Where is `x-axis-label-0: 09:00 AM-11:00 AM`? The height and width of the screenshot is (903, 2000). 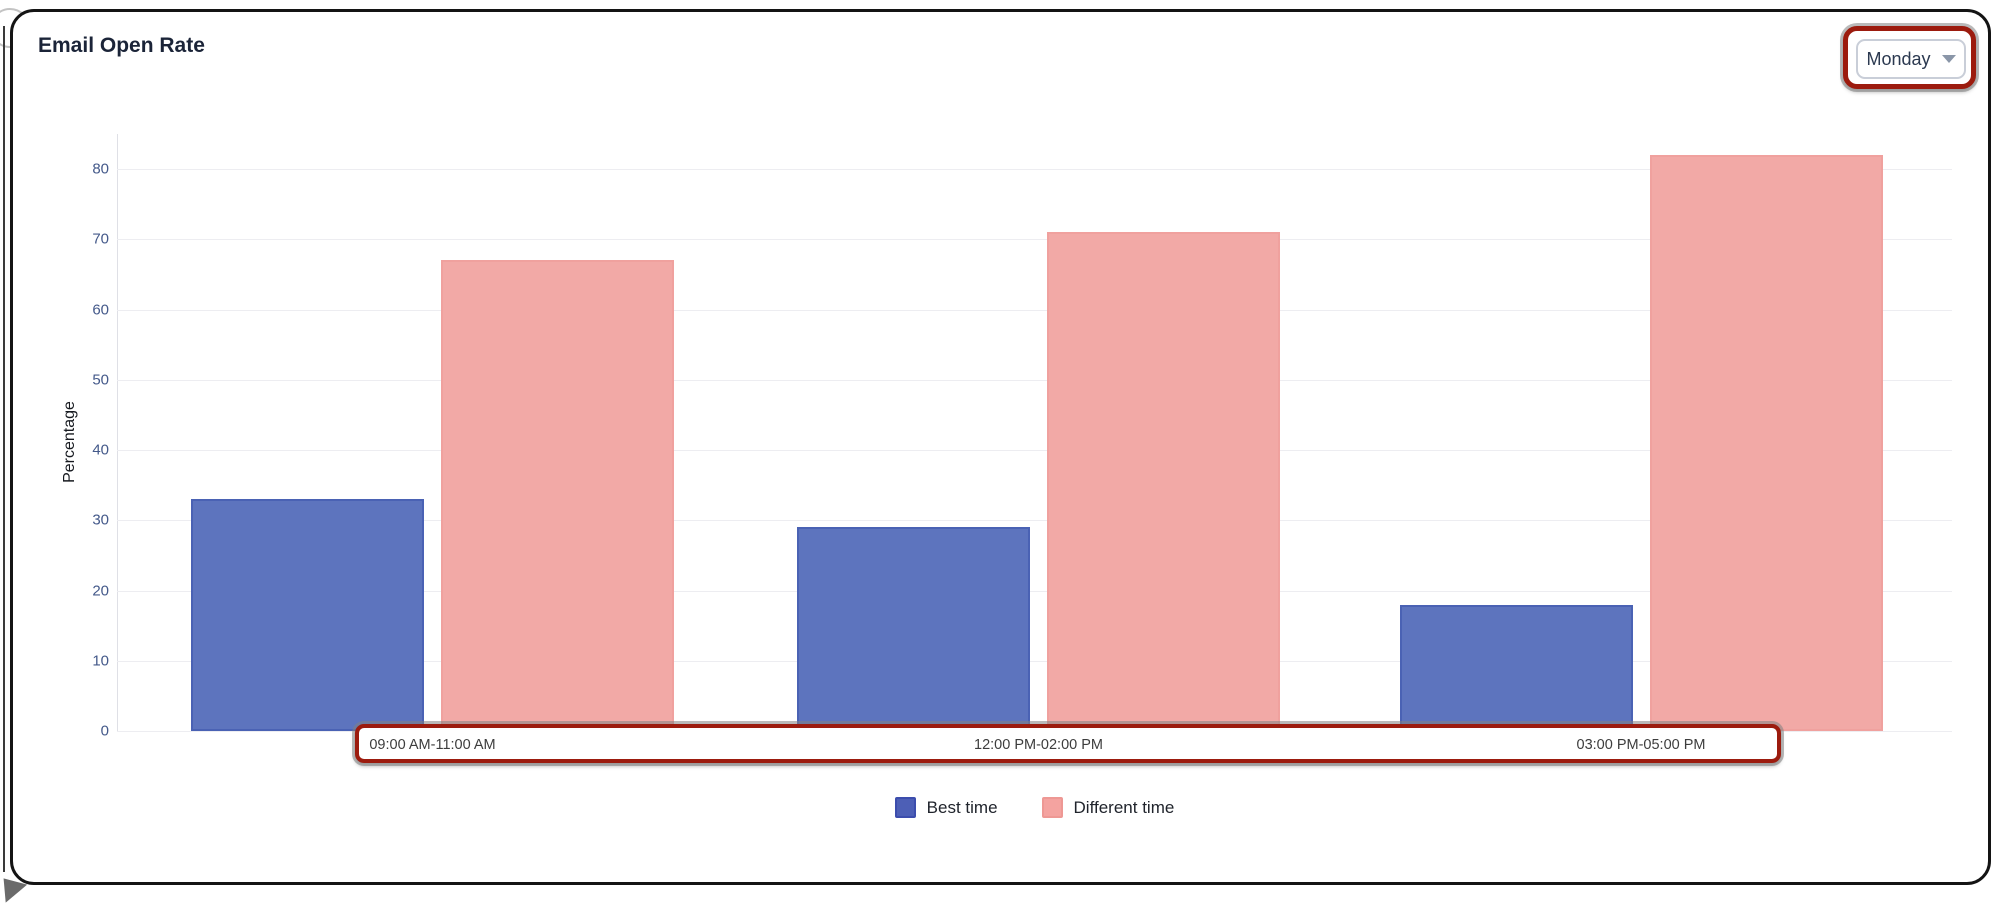 x-axis-label-0: 09:00 AM-11:00 AM is located at coordinates (432, 745).